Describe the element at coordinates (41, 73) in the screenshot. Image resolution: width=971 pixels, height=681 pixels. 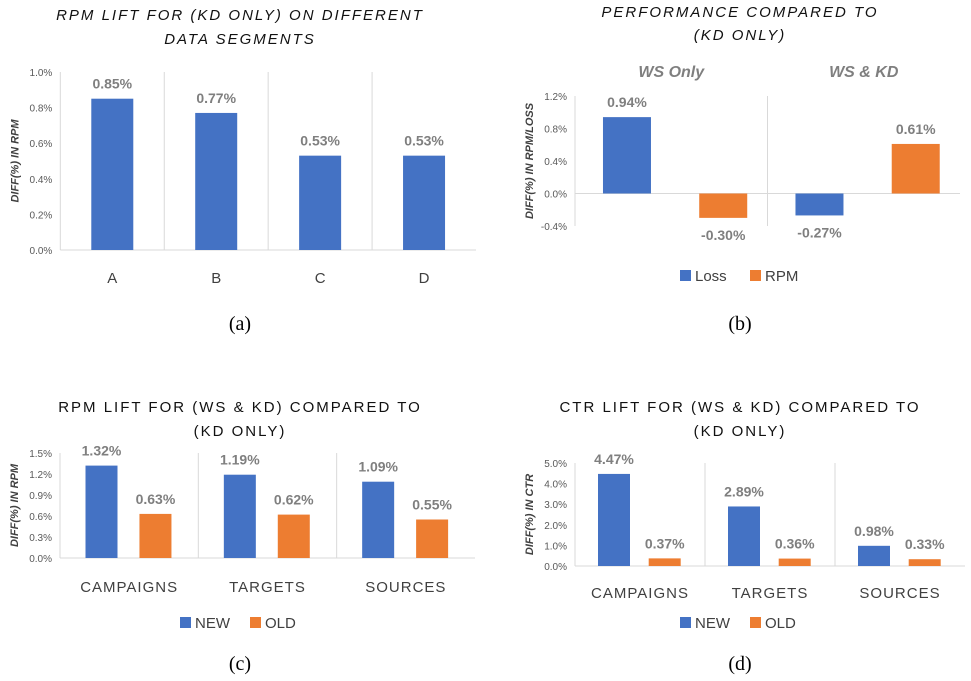
I see `y-tick-label: 1.0%` at that location.